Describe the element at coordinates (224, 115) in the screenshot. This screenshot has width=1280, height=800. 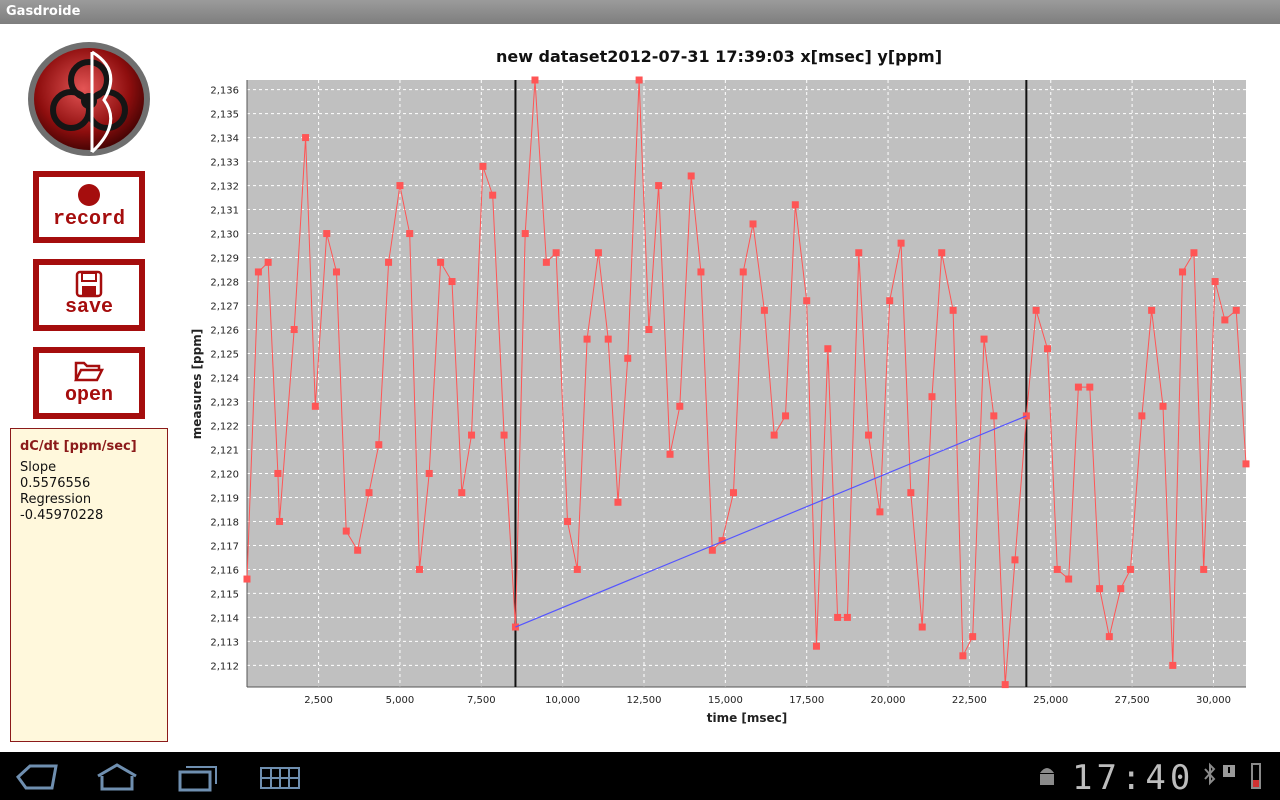
I see `y-tick-label: 2,135` at that location.